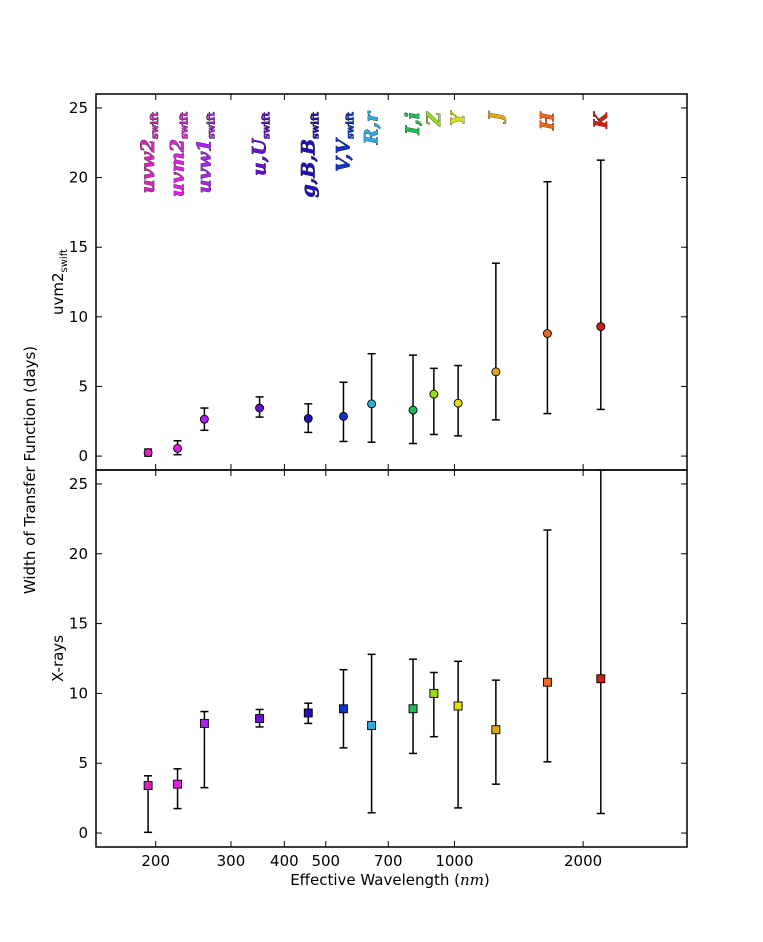 This screenshot has width=763, height=942. I want to click on band-label: I,i, so click(413, 124).